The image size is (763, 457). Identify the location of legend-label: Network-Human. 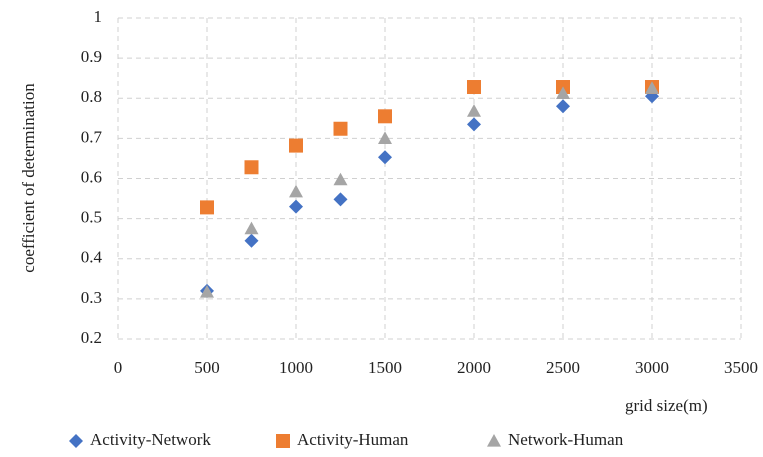
(566, 439).